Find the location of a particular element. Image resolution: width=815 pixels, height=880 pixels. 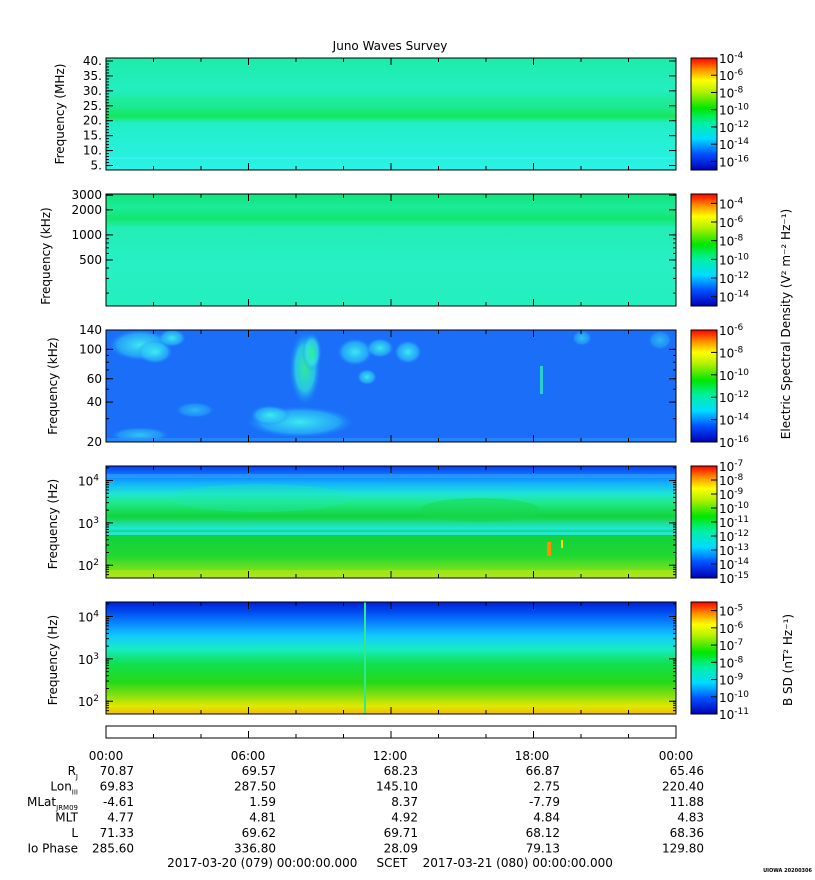

y-tick-label: 25. is located at coordinates (92, 106).